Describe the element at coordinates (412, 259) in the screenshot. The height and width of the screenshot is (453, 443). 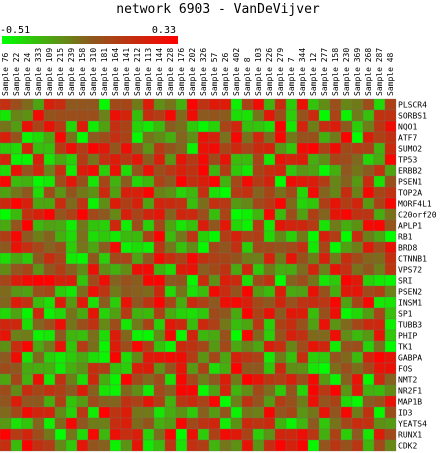
I see `row-label: CTNNB1` at that location.